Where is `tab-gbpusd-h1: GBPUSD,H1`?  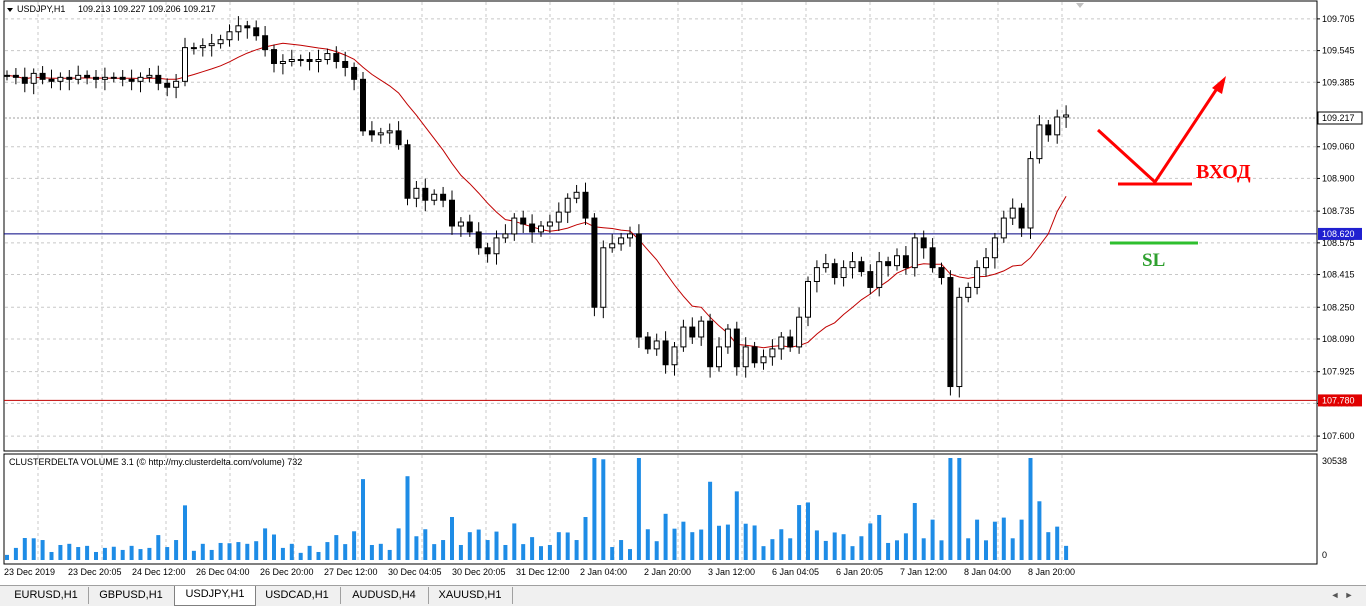
tab-gbpusd-h1: GBPUSD,H1 is located at coordinates (131, 595).